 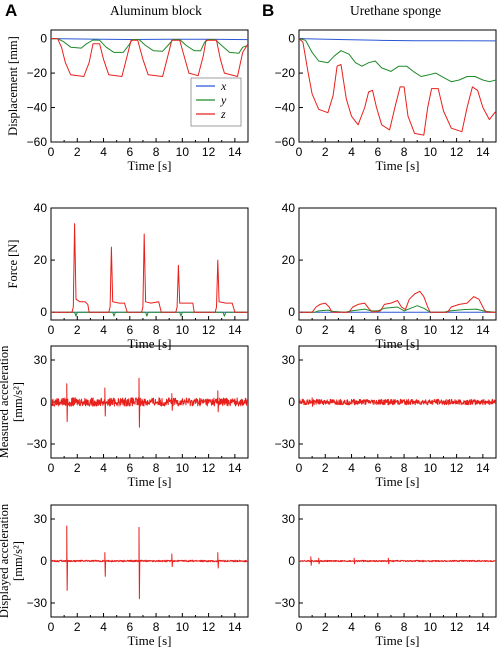 I want to click on measacc-aluminum-xtick-label: 4, so click(x=103, y=468).